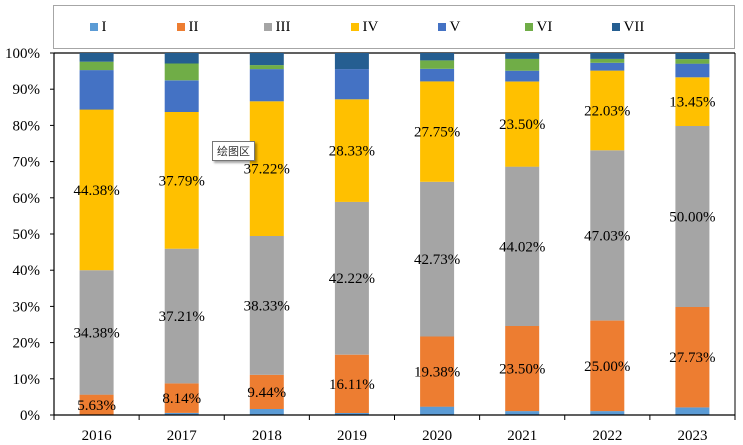 This screenshot has width=743, height=445. What do you see at coordinates (266, 412) in the screenshot?
I see `bar-segment-i-2018` at bounding box center [266, 412].